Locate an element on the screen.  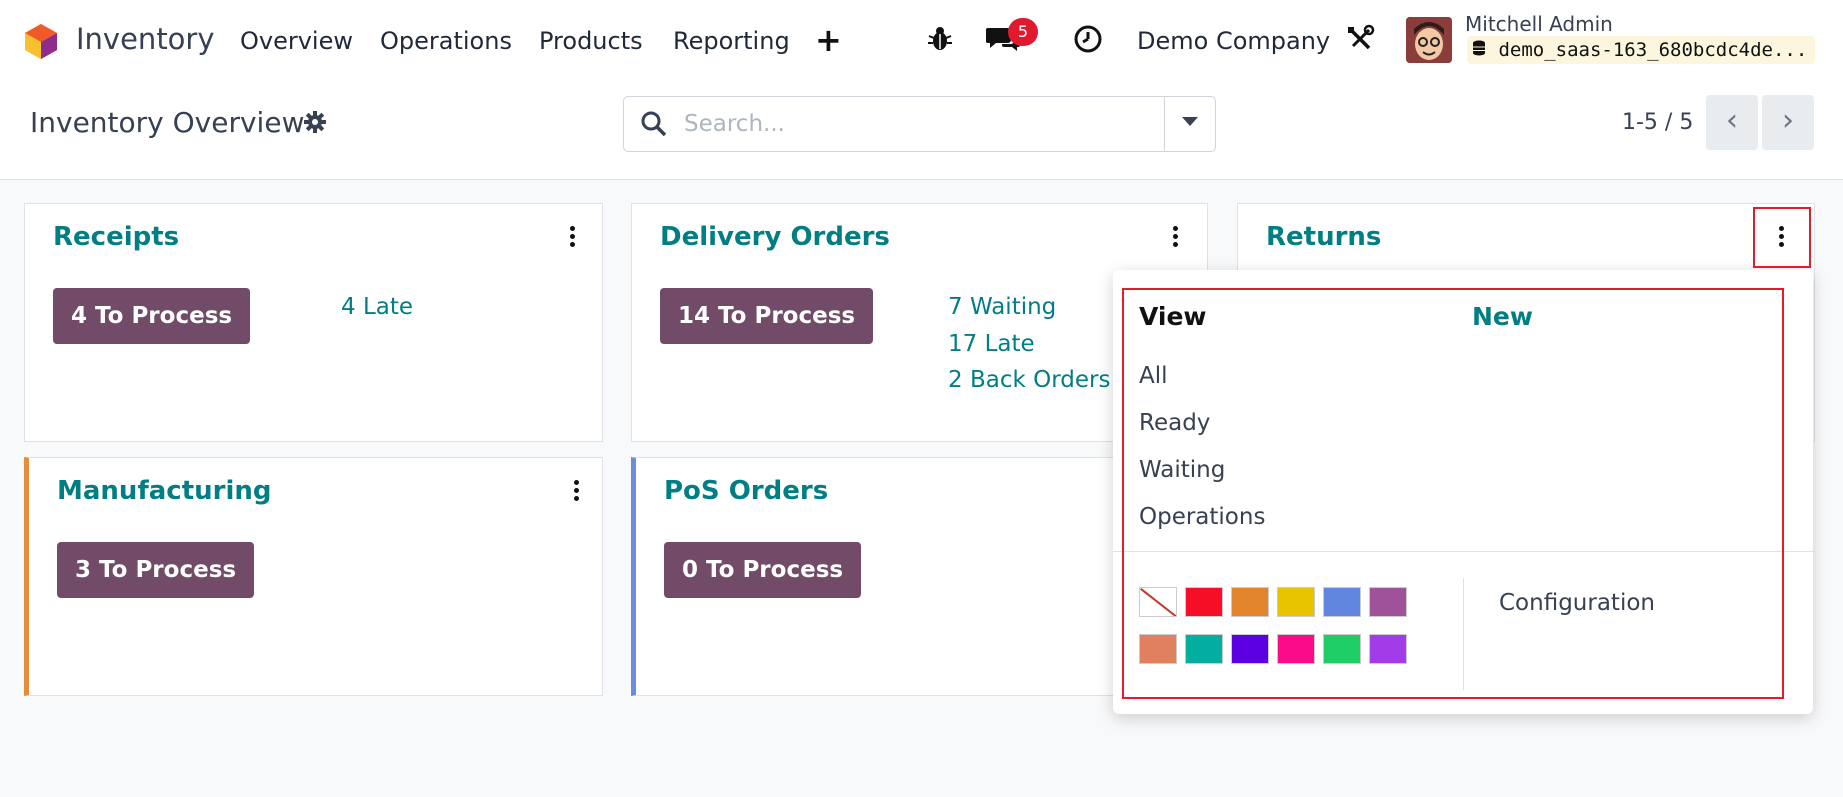
user-name: Mitchell Admin is located at coordinates (1539, 24).